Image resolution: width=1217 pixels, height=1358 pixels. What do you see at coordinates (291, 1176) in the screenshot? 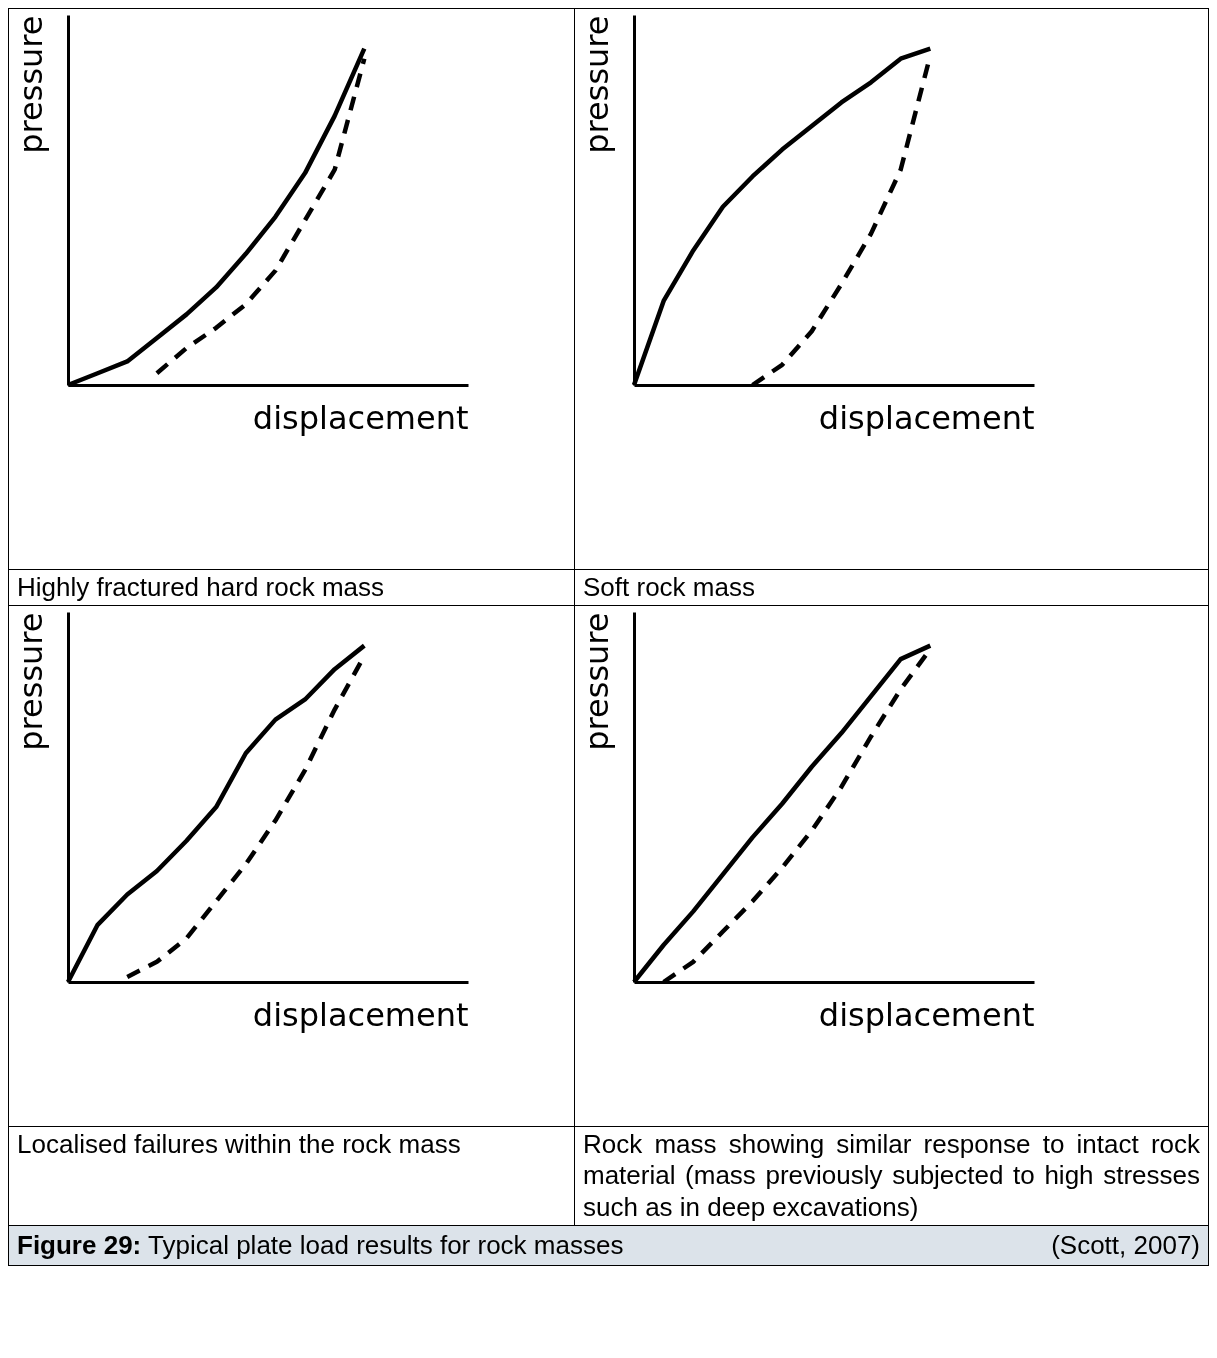
I see `text: Localised failures within the rock mass` at bounding box center [291, 1176].